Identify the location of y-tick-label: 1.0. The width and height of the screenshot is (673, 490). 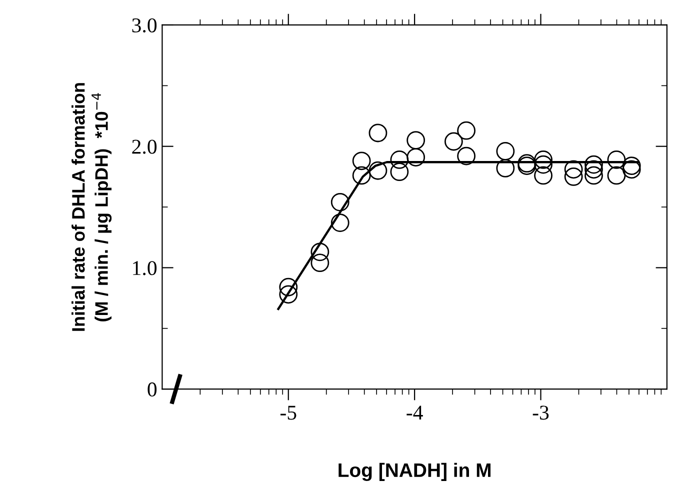
(145, 268).